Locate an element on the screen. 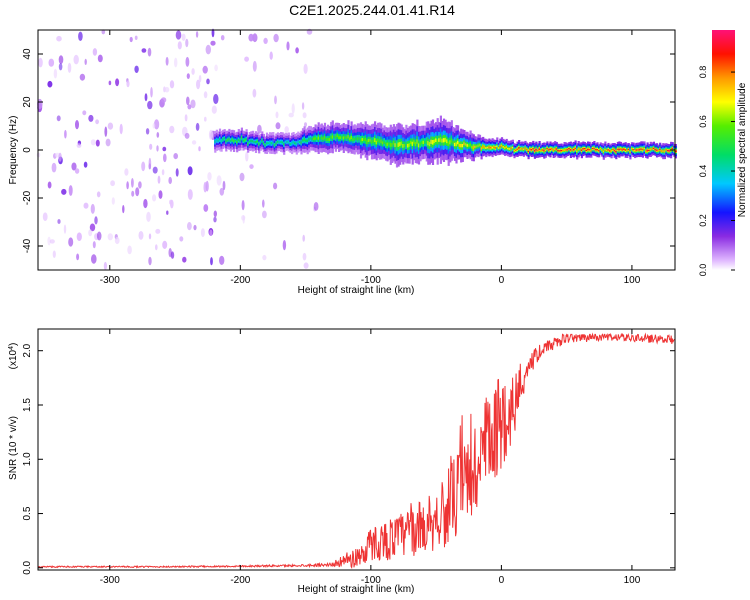  colorbar-tick-label: 0.8 is located at coordinates (703, 72).